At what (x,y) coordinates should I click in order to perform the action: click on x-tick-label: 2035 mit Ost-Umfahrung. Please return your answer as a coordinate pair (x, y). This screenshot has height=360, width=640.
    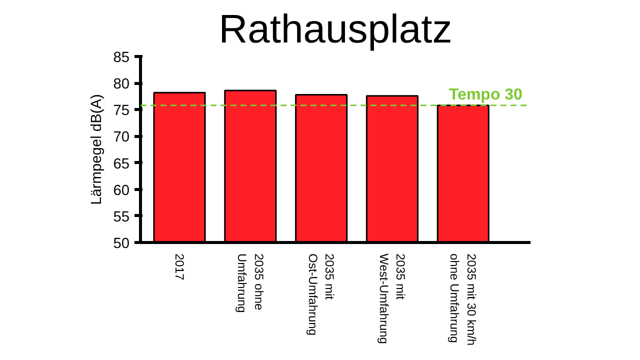
    Looking at the image, I should click on (321, 295).